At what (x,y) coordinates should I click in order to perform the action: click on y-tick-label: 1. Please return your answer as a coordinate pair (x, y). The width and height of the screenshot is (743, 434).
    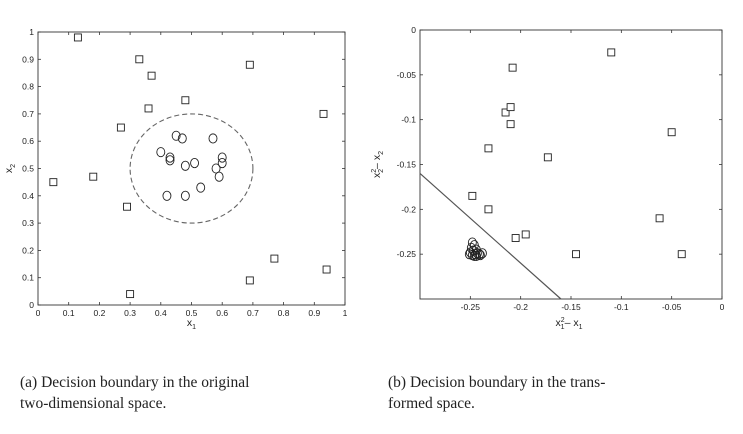
    Looking at the image, I should click on (31, 32).